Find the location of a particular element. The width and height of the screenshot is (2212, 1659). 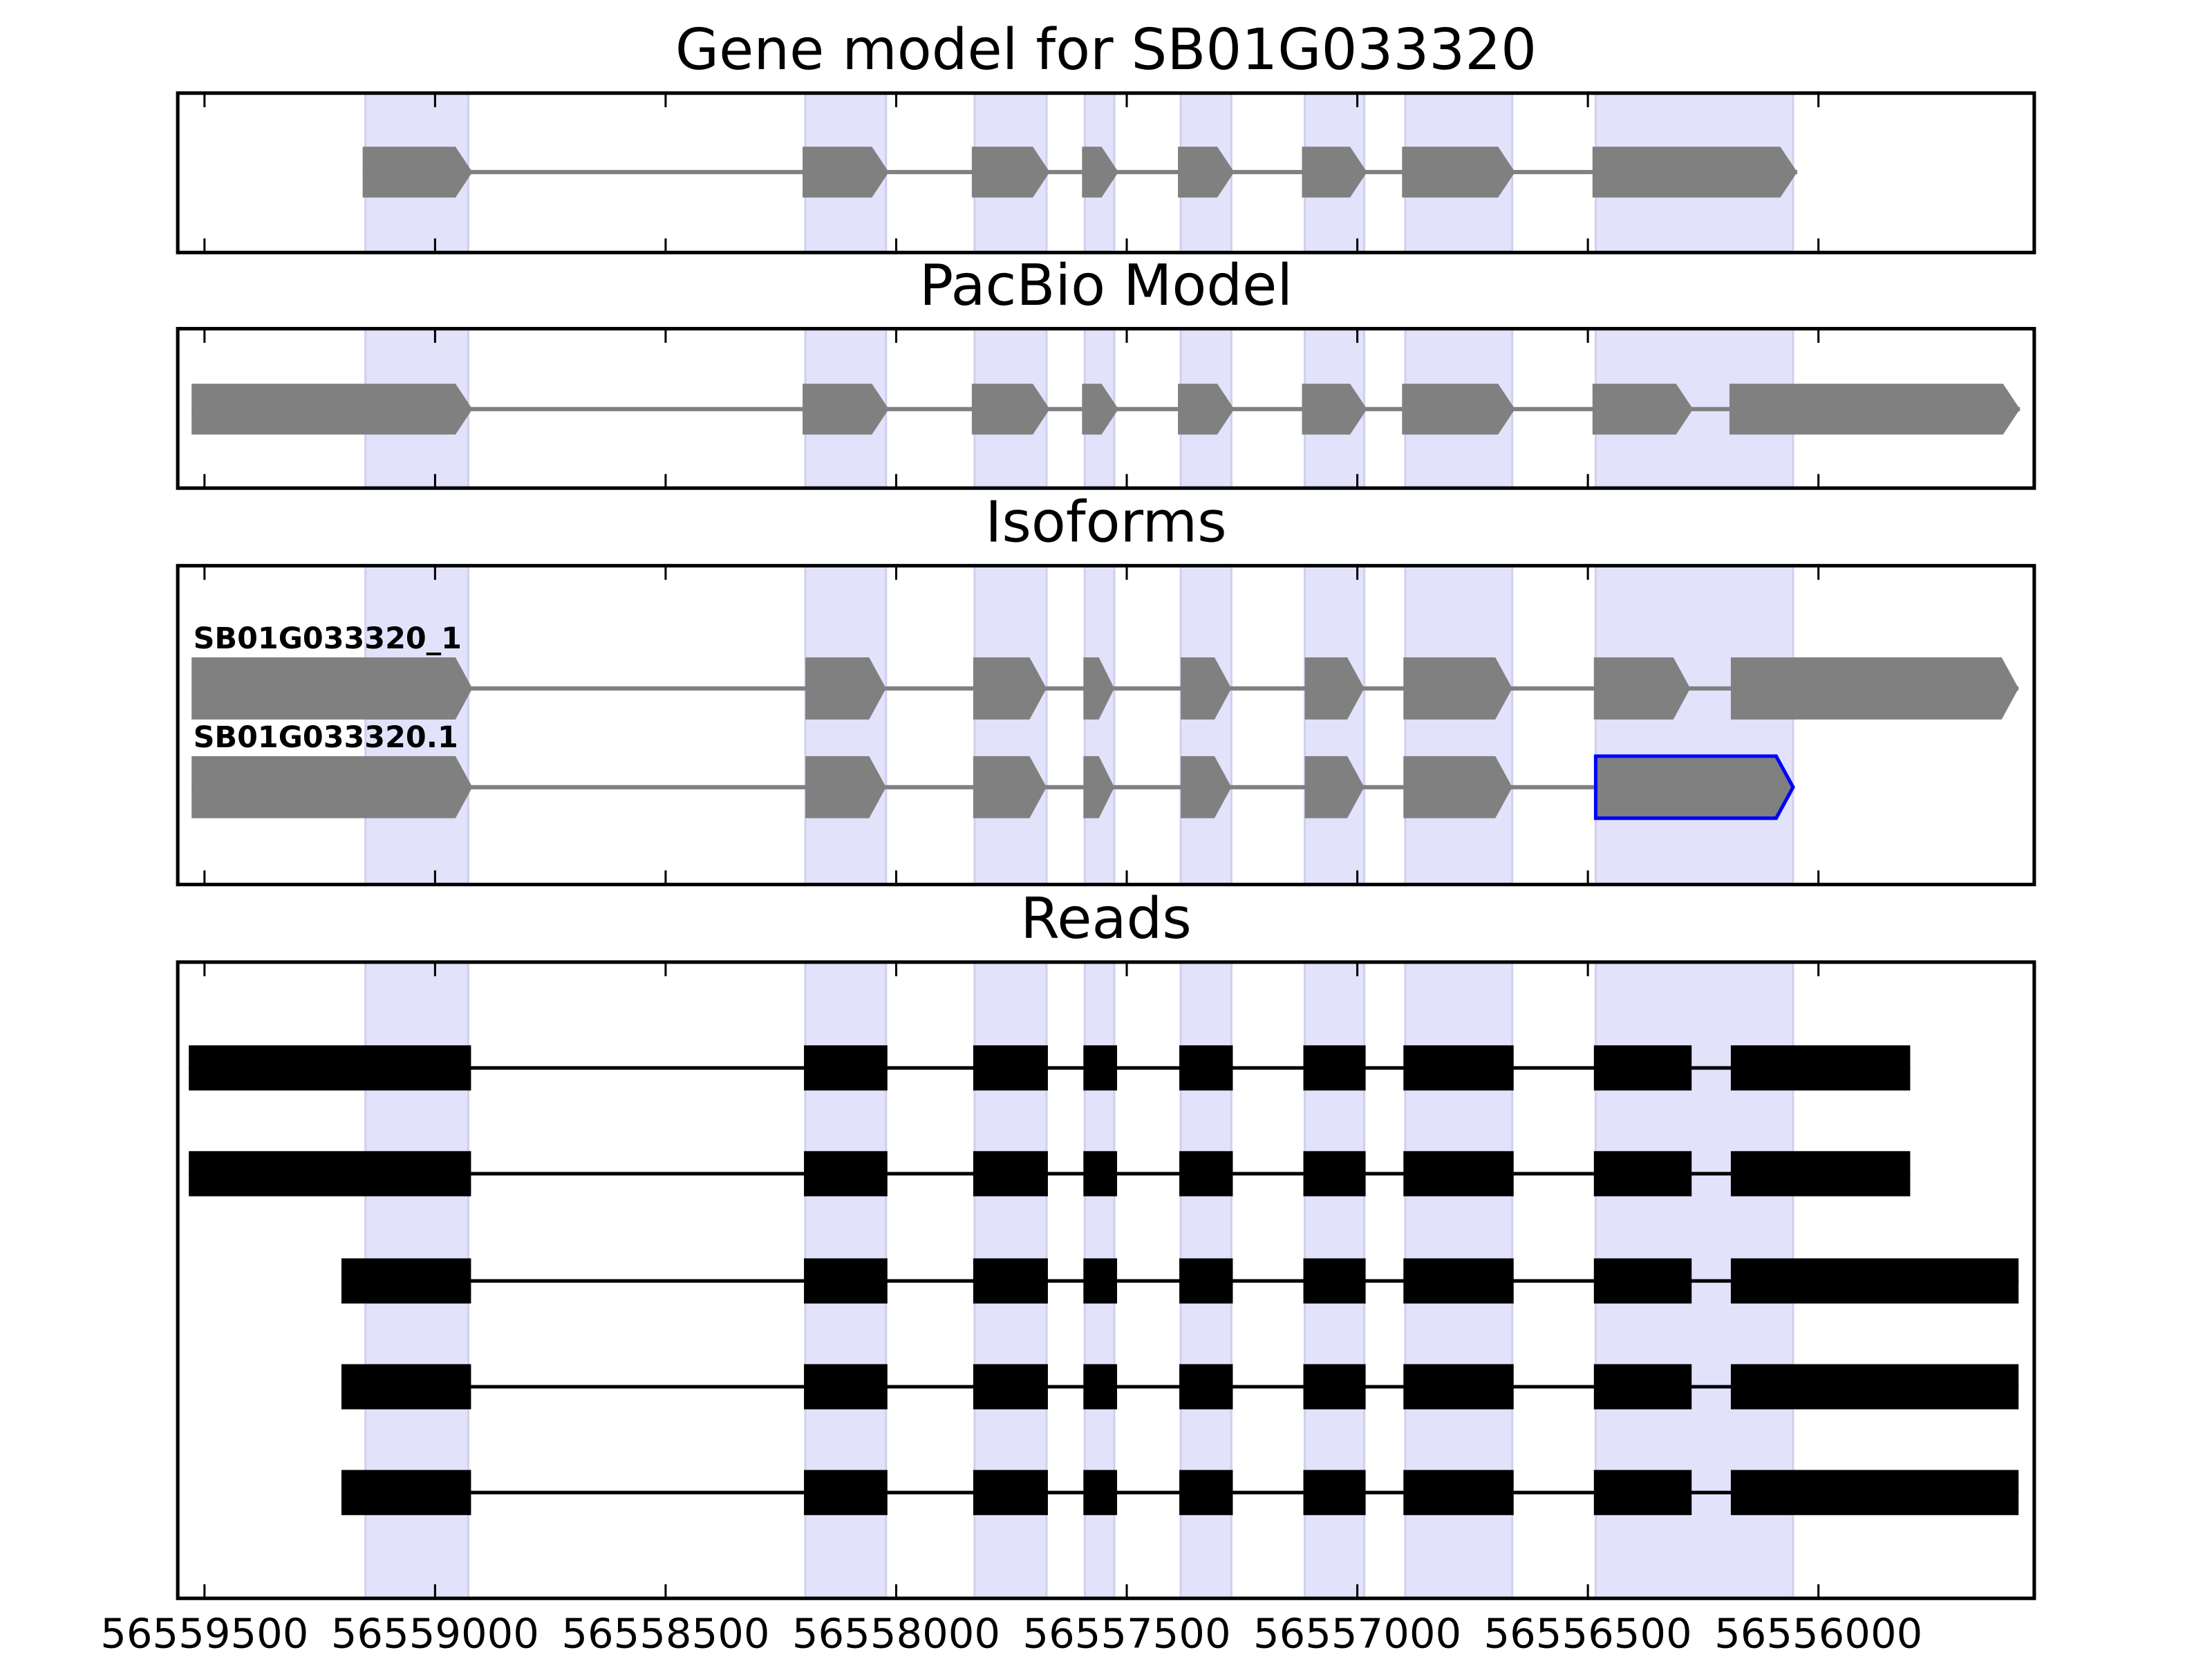

panel-title: Gene model for SB01G033320 is located at coordinates (1106, 50).